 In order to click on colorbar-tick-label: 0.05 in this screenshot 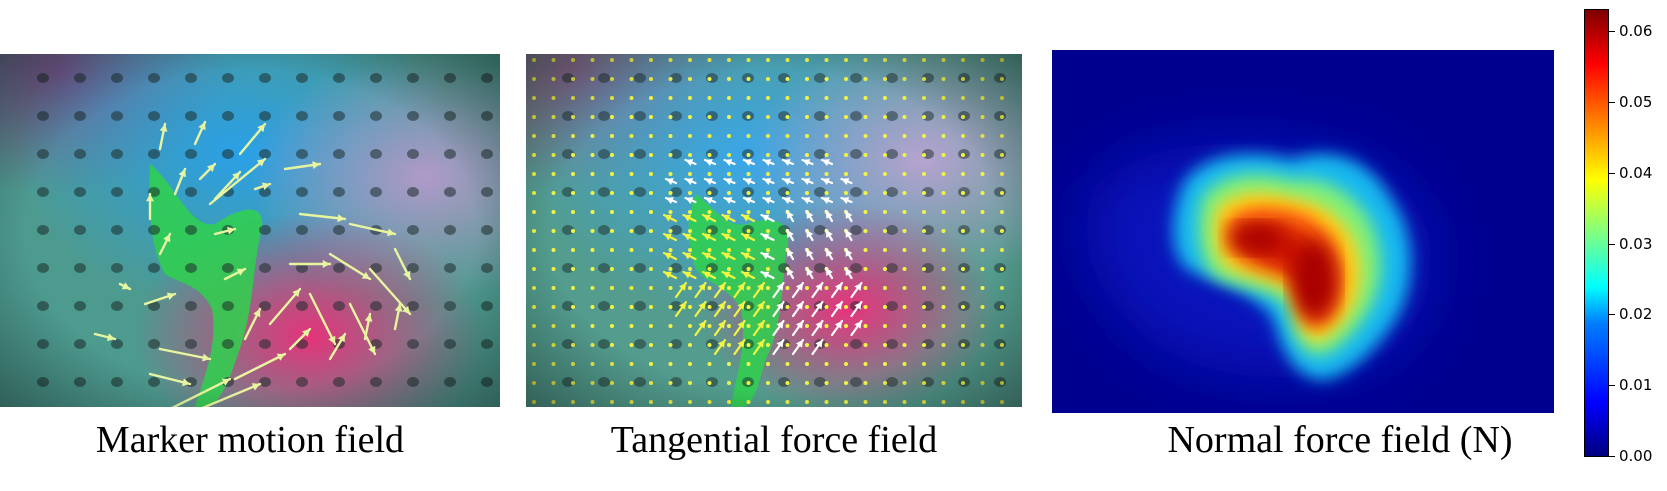, I will do `click(1636, 102)`.